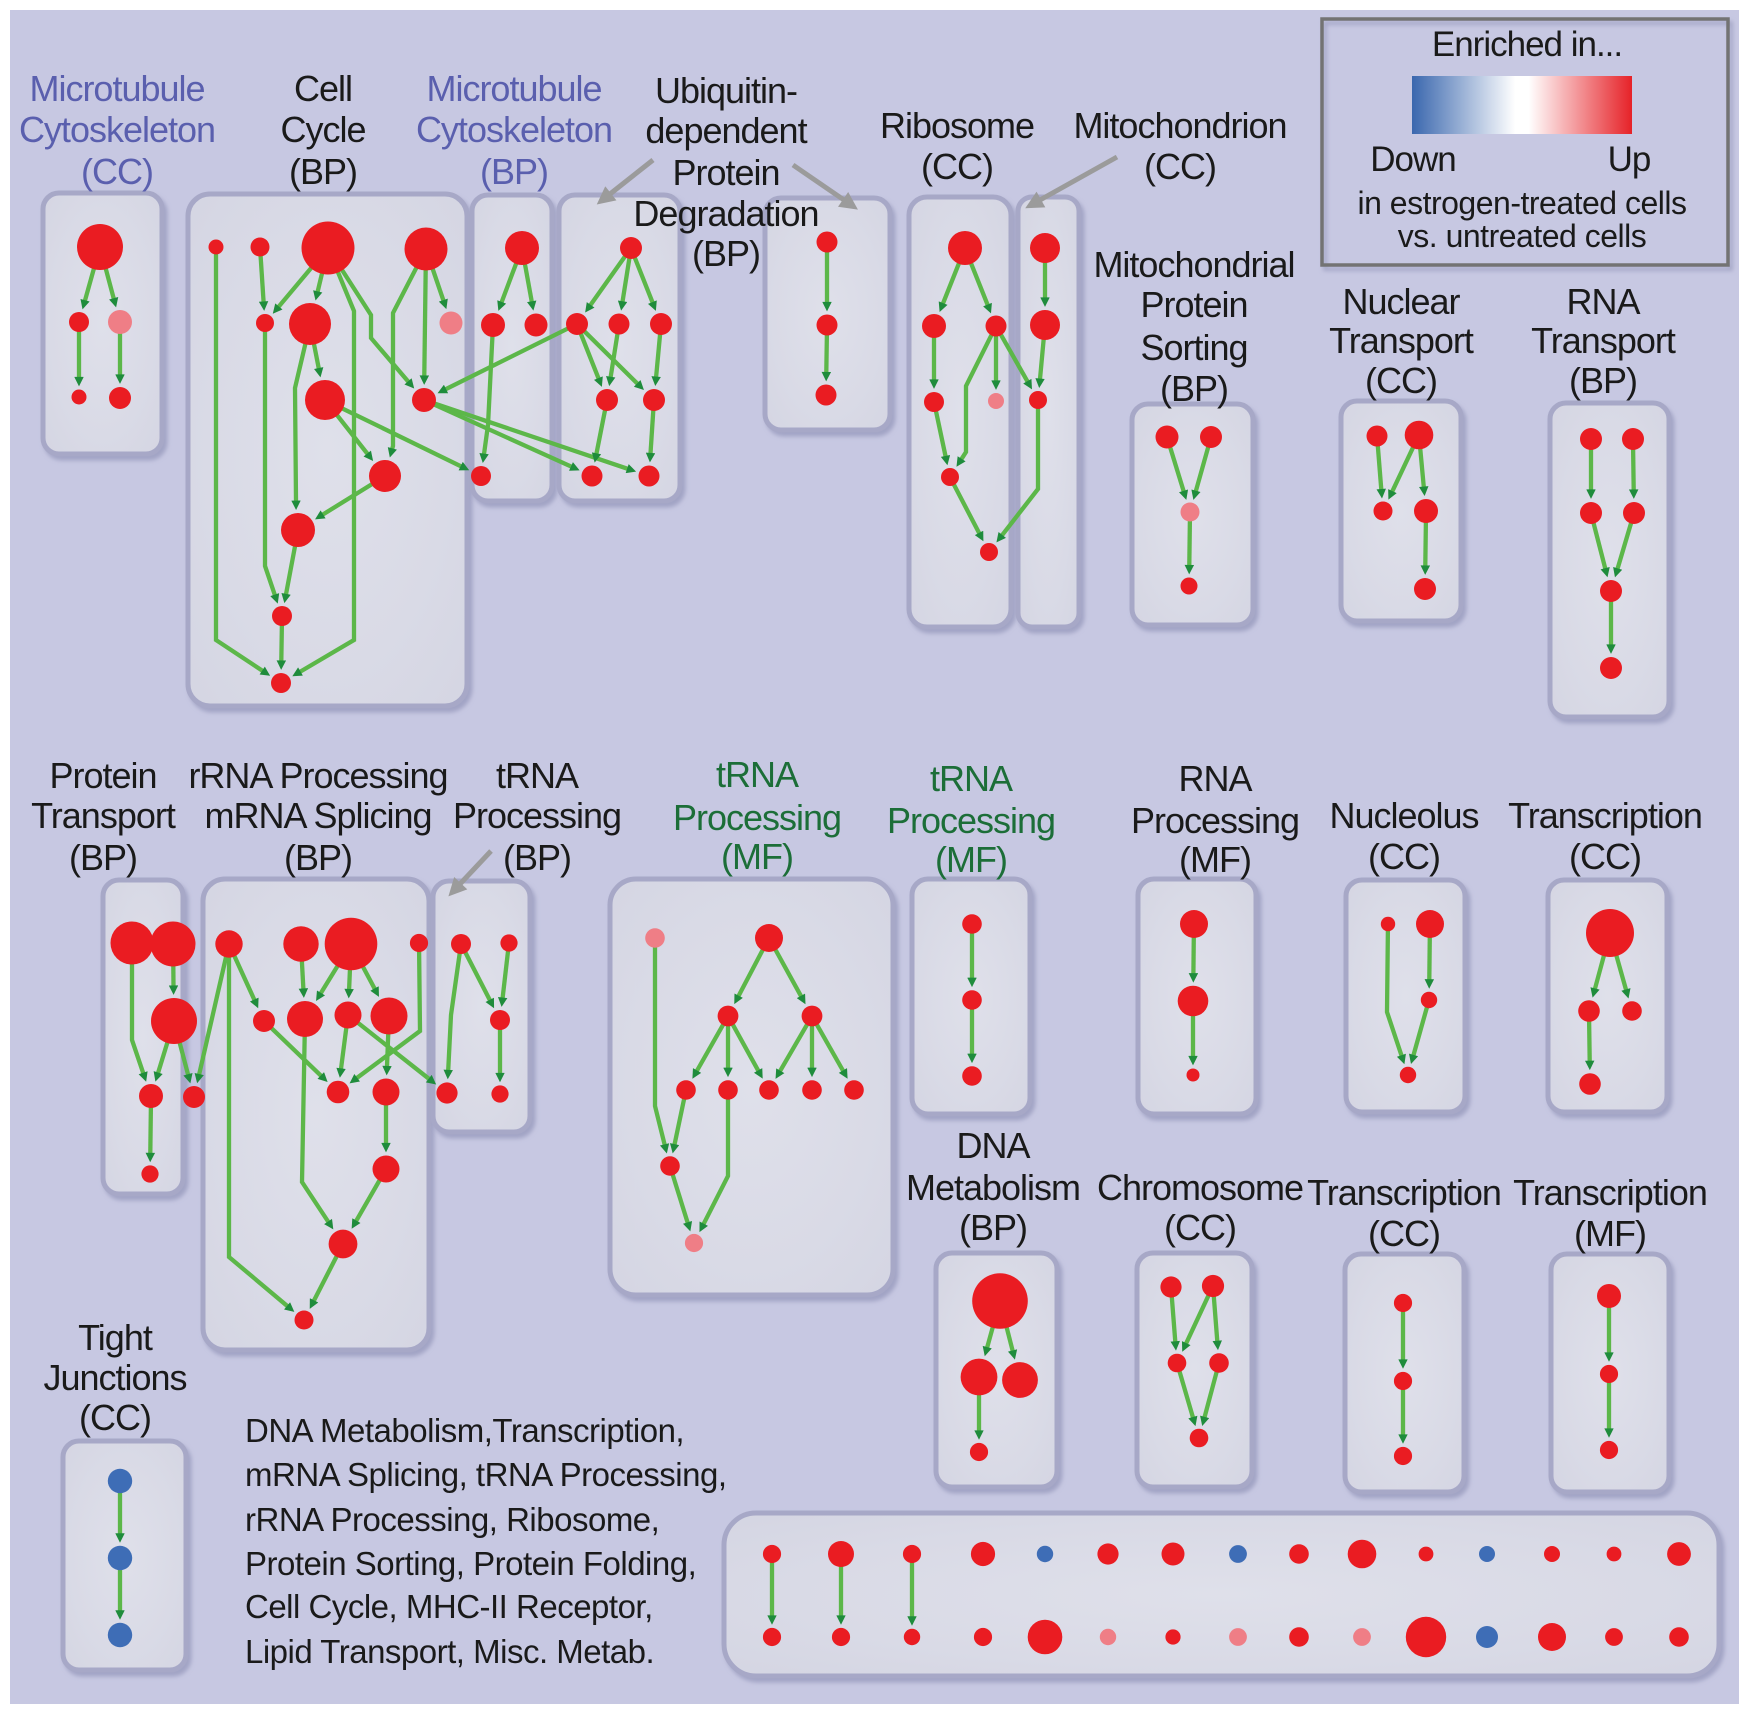  Describe the element at coordinates (464, 1430) in the screenshot. I see `svg-text: DNA Metabolism,Transcription,` at that location.